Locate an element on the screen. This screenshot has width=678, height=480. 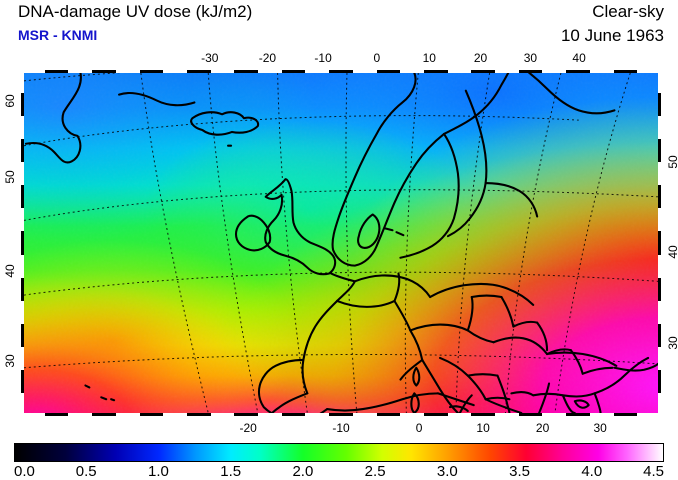
organization-label: MSR - KNMI is located at coordinates (58, 35).